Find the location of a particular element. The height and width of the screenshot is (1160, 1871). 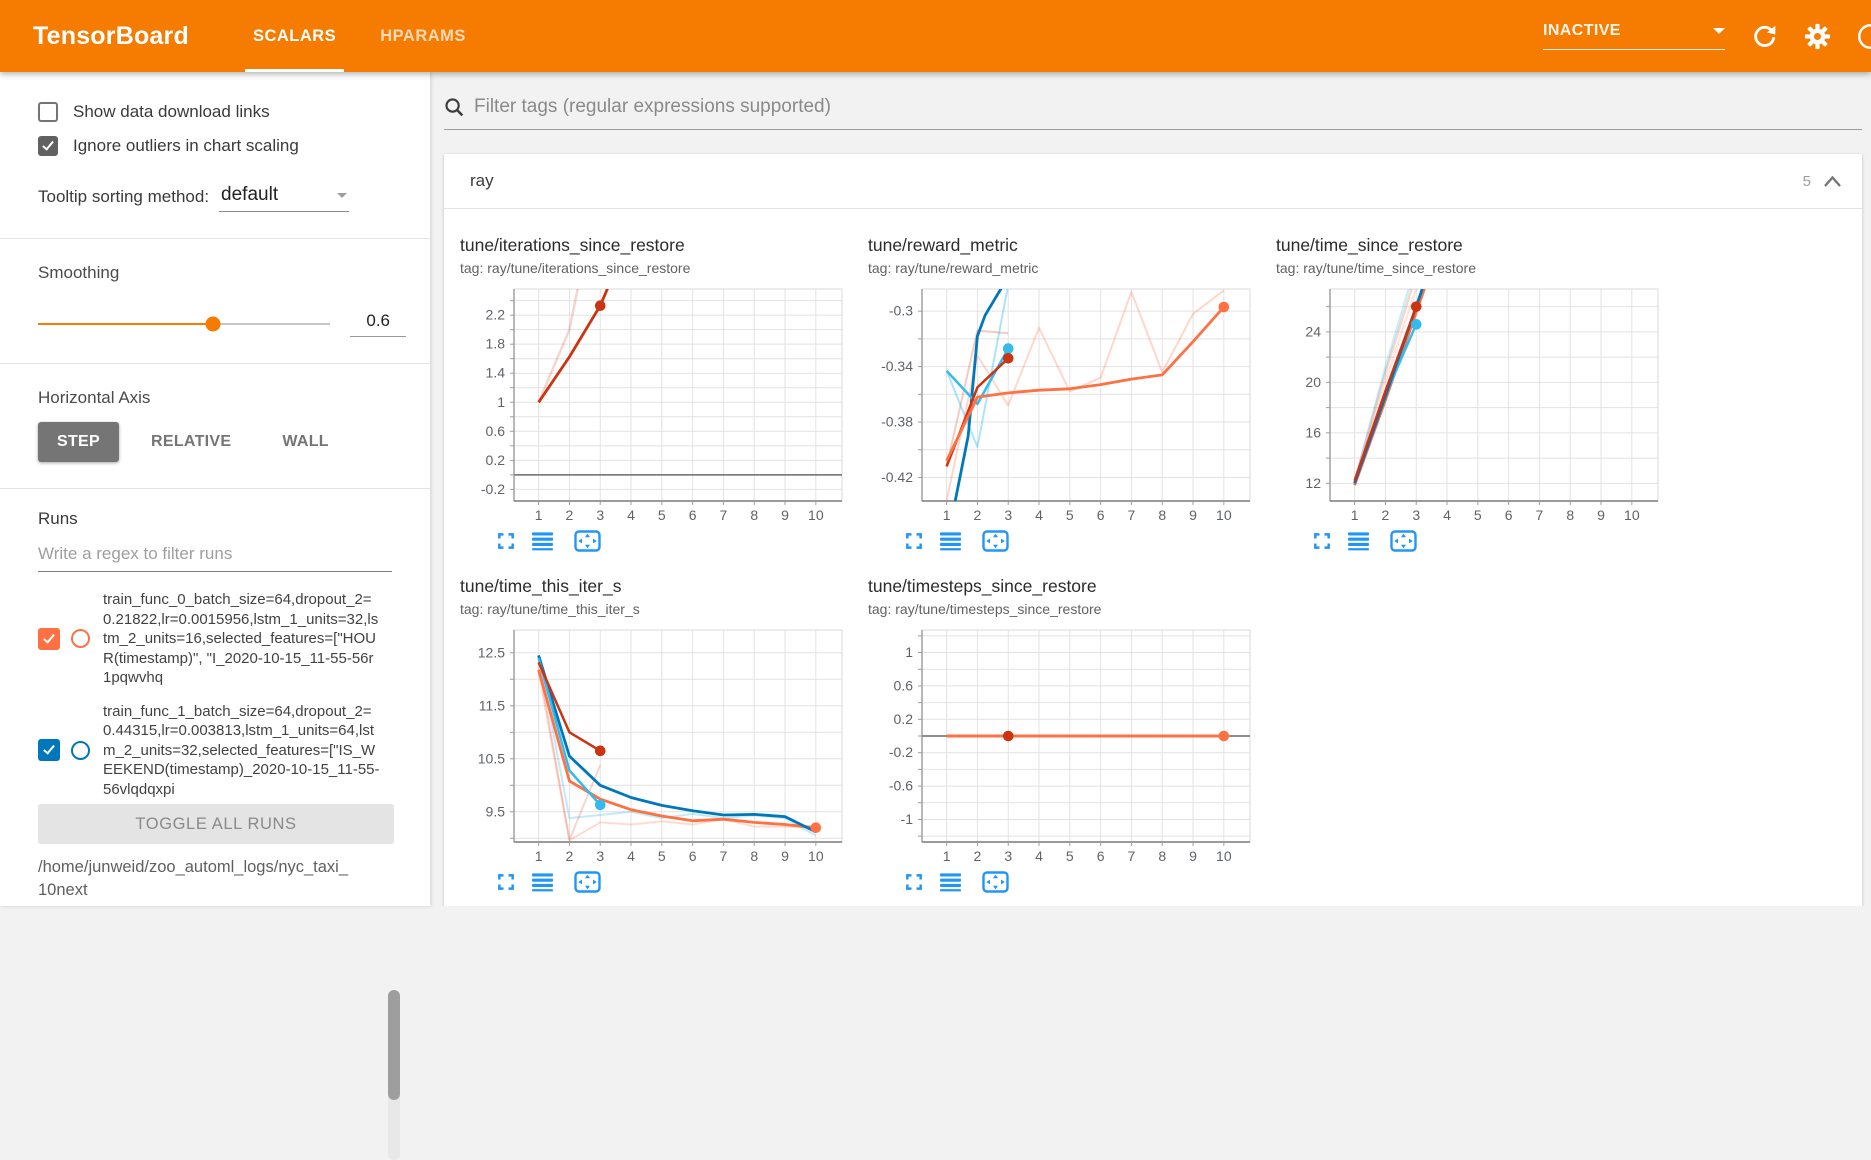

chevron-up-icon is located at coordinates (1832, 181).